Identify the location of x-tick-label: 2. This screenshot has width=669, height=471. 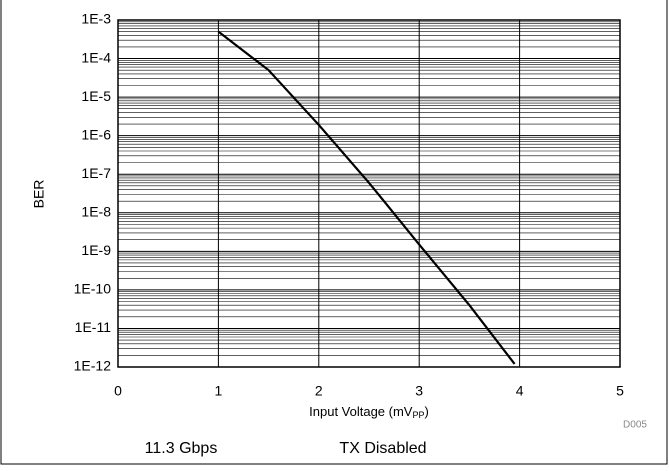
(319, 391).